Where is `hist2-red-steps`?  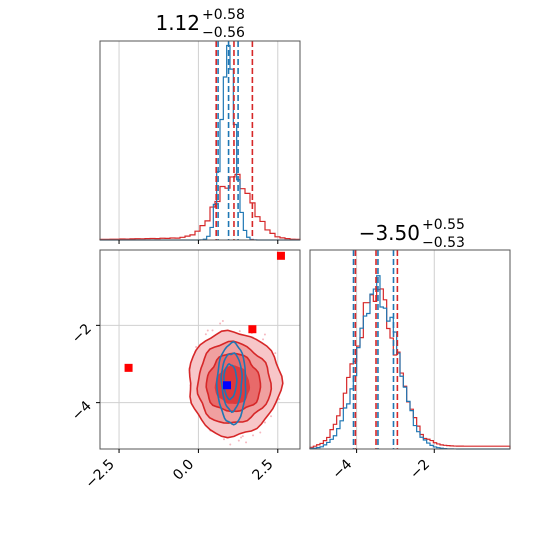
hist2-red-steps is located at coordinates (410, 368).